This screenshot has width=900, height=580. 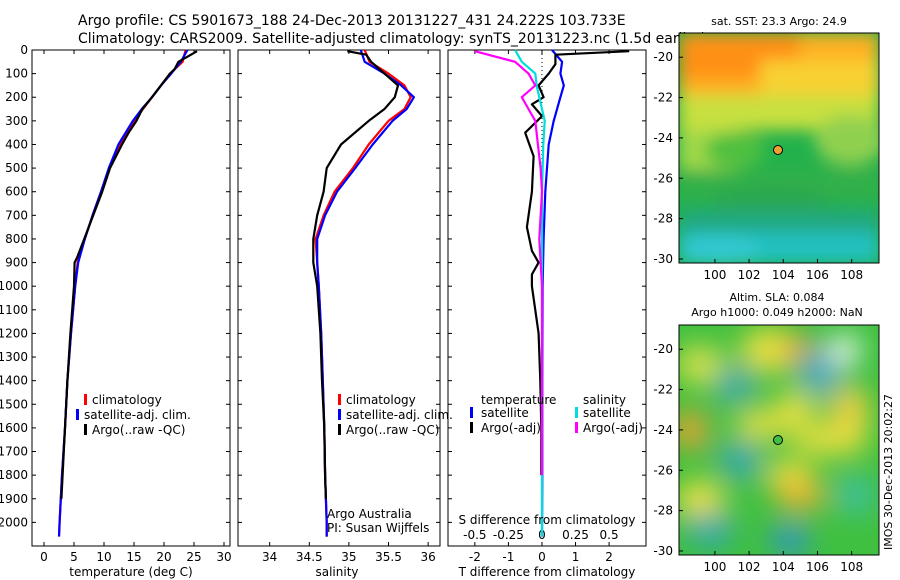 I want to click on x-tick-label: 30, so click(x=223, y=557).